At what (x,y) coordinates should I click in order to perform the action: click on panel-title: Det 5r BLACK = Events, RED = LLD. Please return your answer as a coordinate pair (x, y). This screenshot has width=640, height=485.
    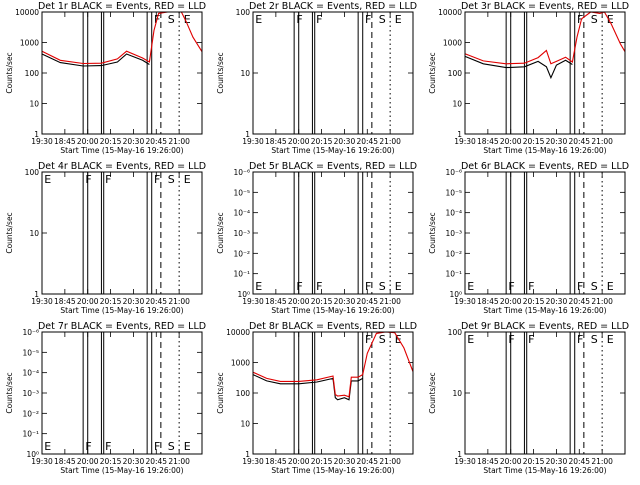
    Looking at the image, I should click on (333, 166).